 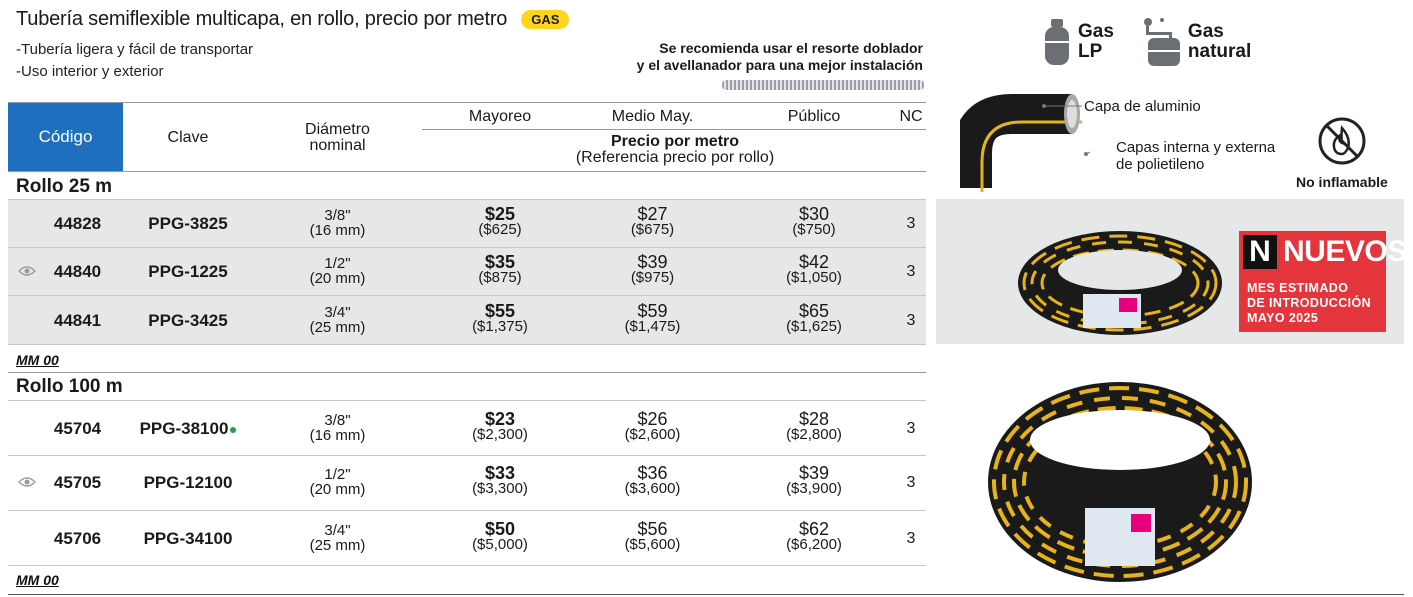 What do you see at coordinates (1120, 283) in the screenshot?
I see `hose-coil-25m-image` at bounding box center [1120, 283].